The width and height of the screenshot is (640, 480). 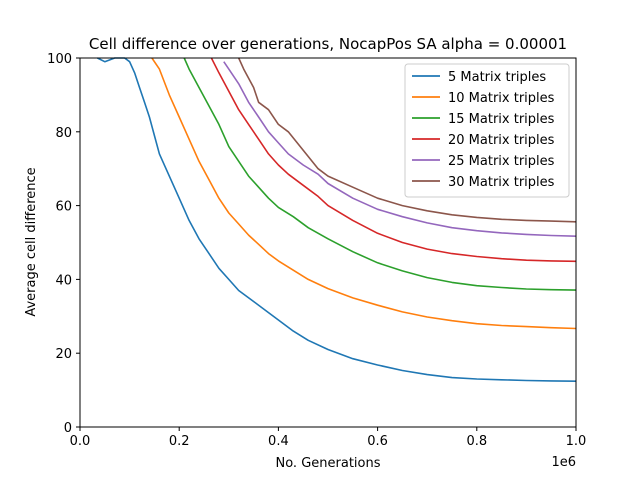 What do you see at coordinates (501, 140) in the screenshot?
I see `legend-entry: 20 Matrix triples` at bounding box center [501, 140].